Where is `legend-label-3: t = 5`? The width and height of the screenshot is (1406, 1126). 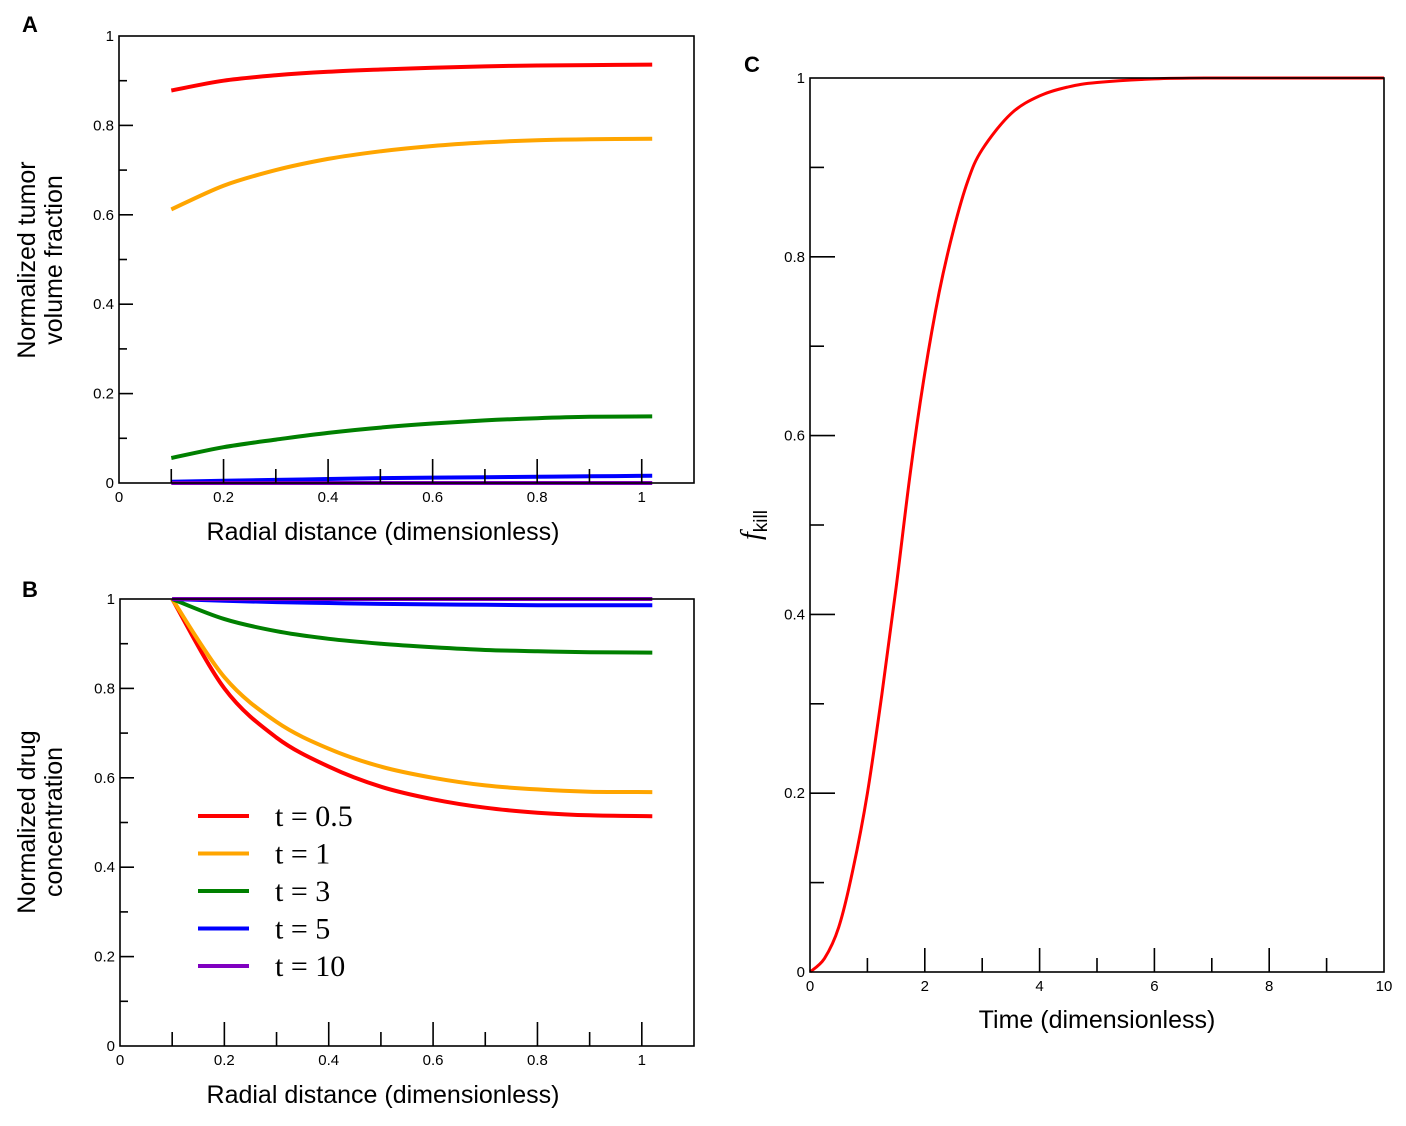
legend-label-3: t = 5 is located at coordinates (302, 929).